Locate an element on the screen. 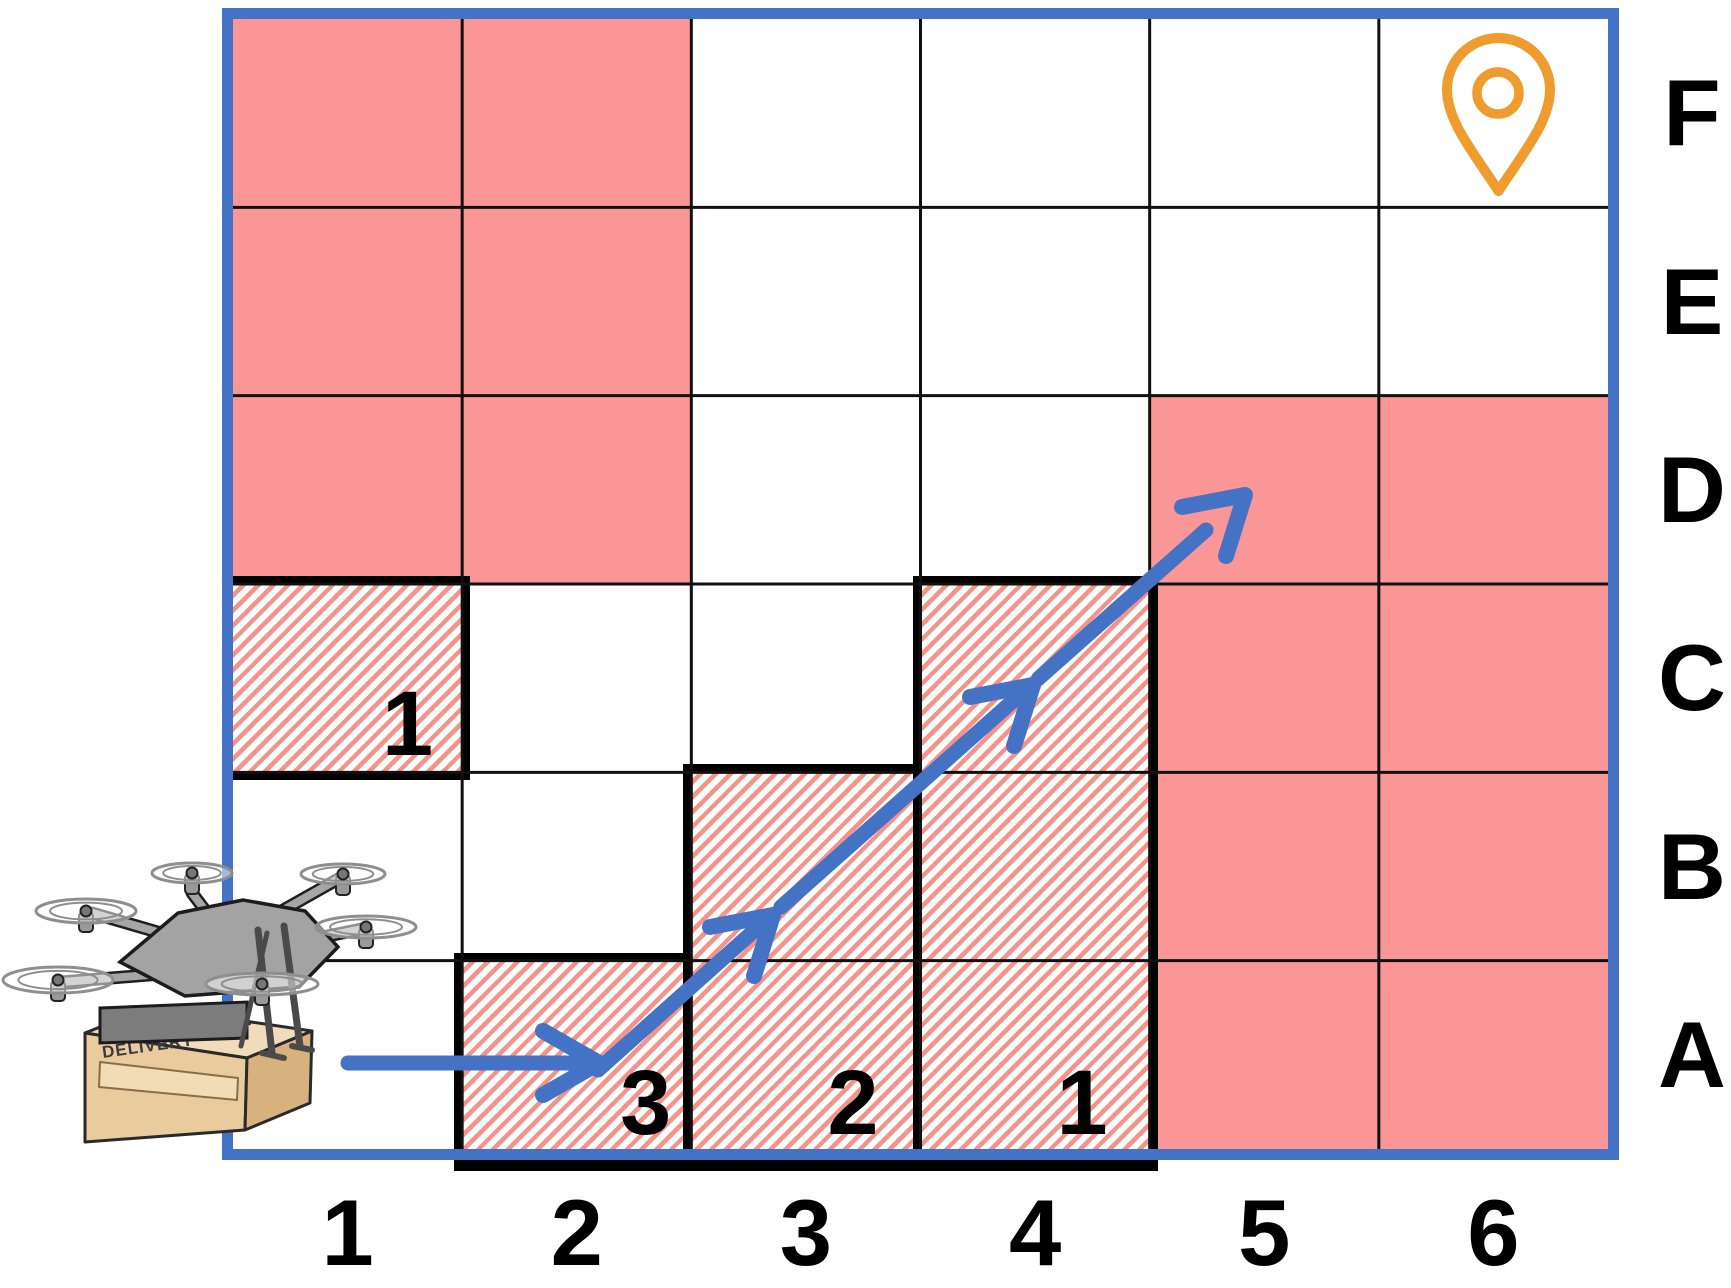  delivery-drone: DELIVERY is located at coordinates (209, 1002).